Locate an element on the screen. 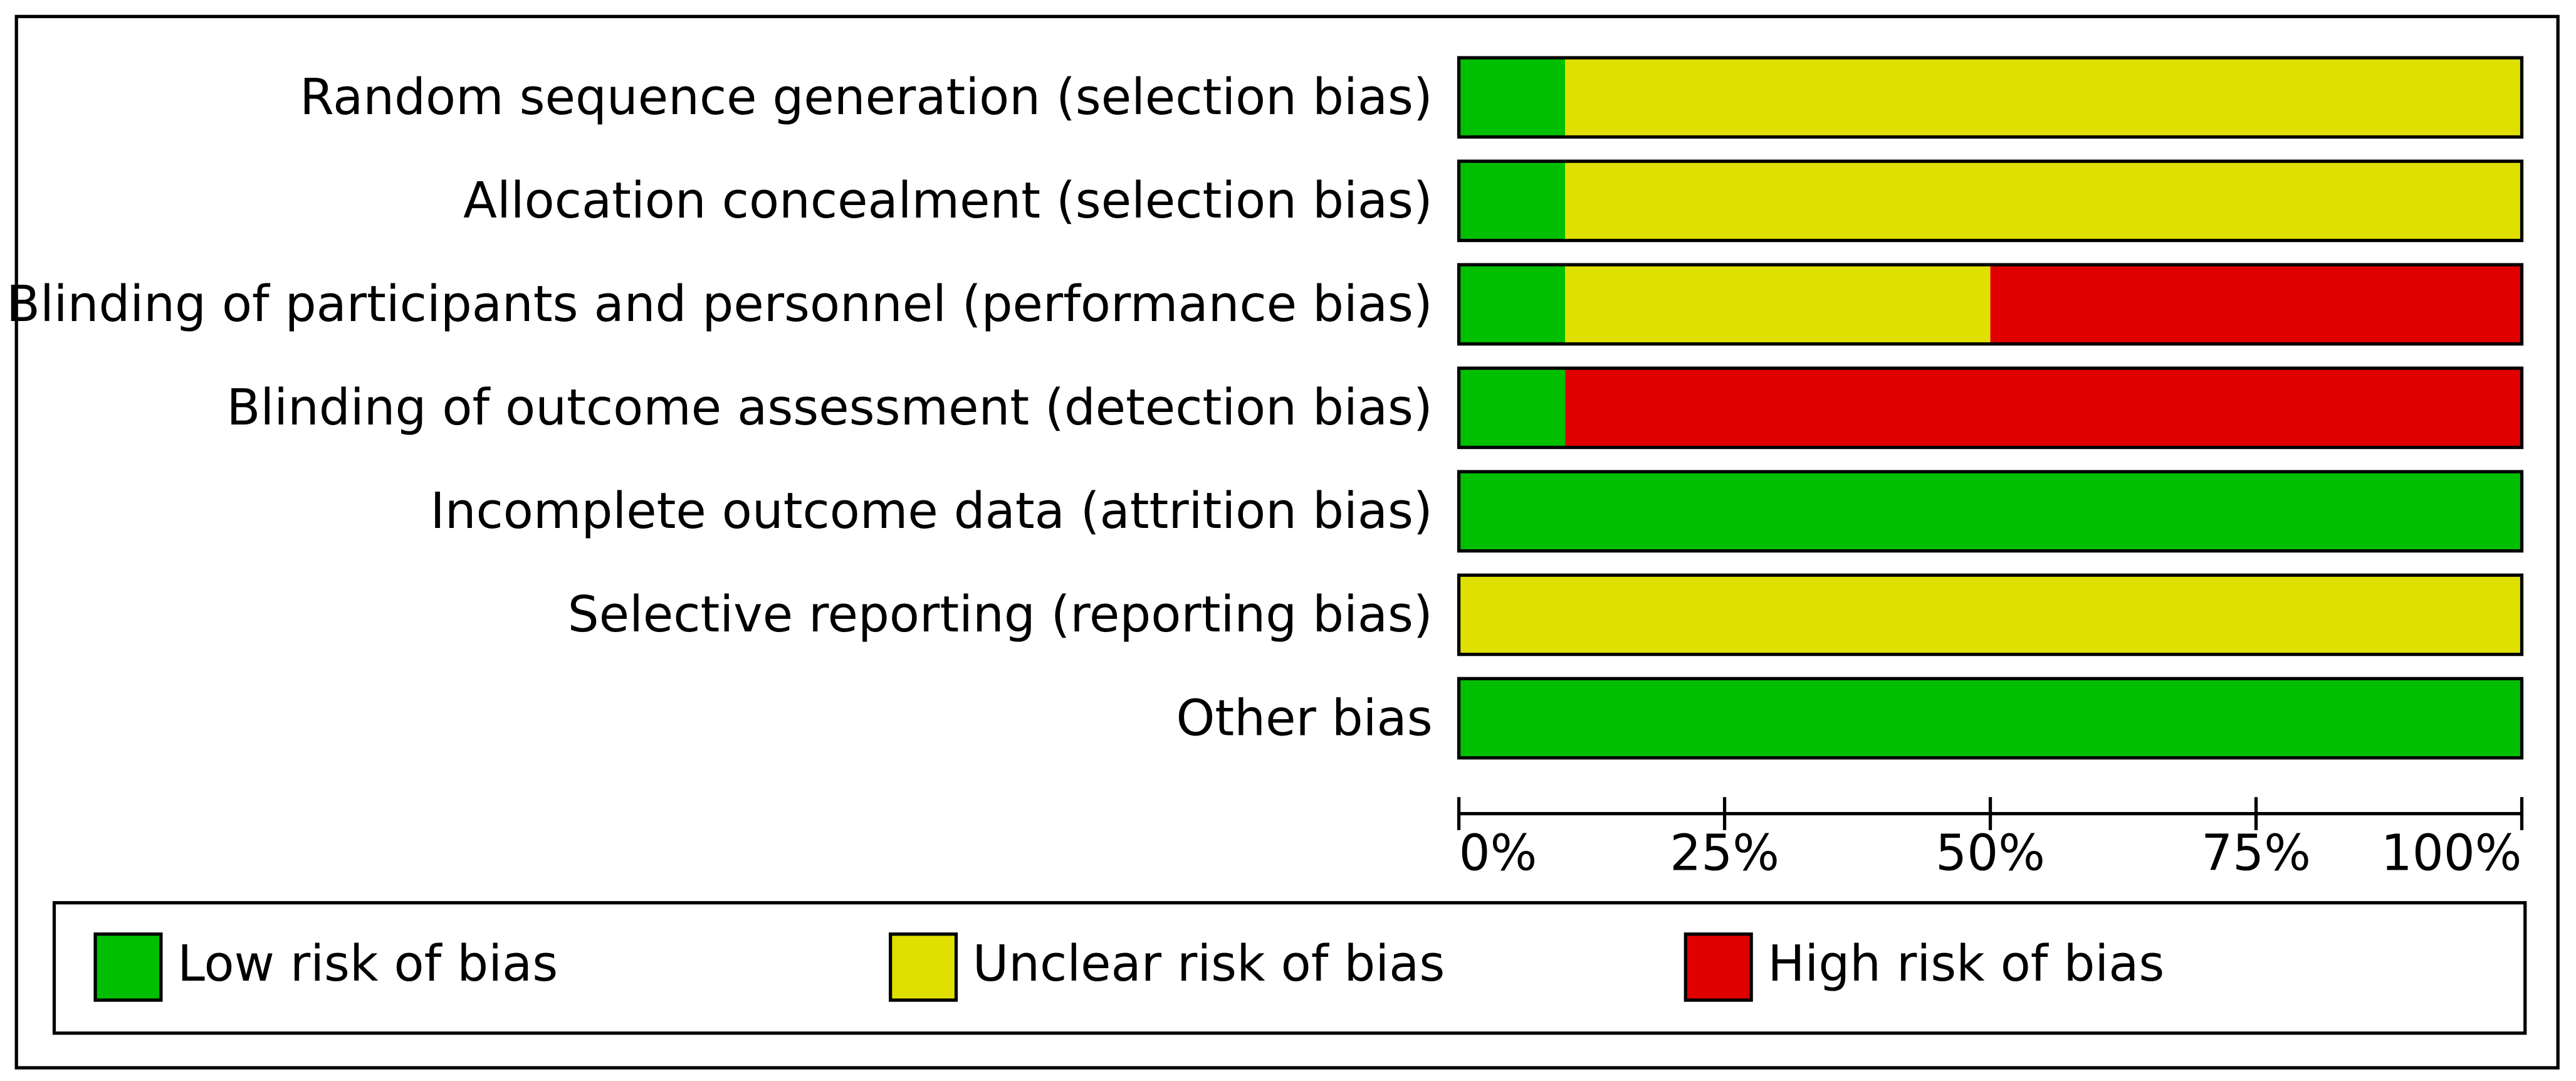  category-label: Selective reporting (reporting bias) is located at coordinates (1000, 614).